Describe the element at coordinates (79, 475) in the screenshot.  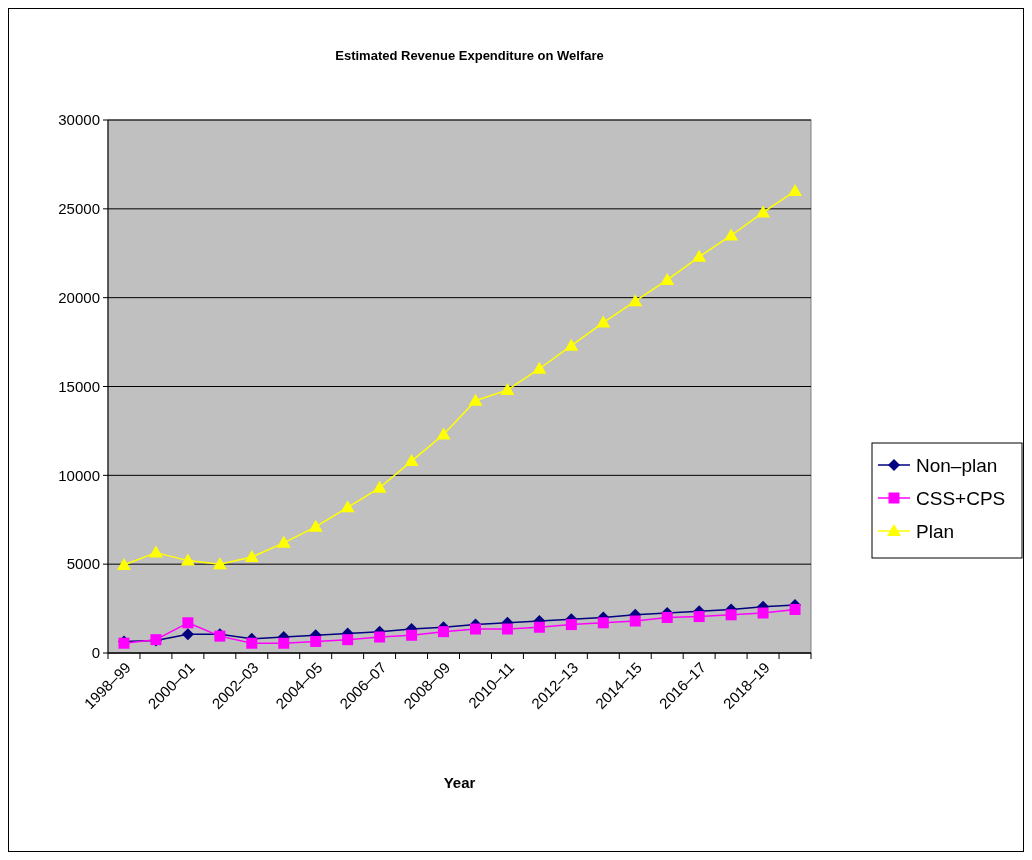
I see `y-tick-label: 10000` at that location.